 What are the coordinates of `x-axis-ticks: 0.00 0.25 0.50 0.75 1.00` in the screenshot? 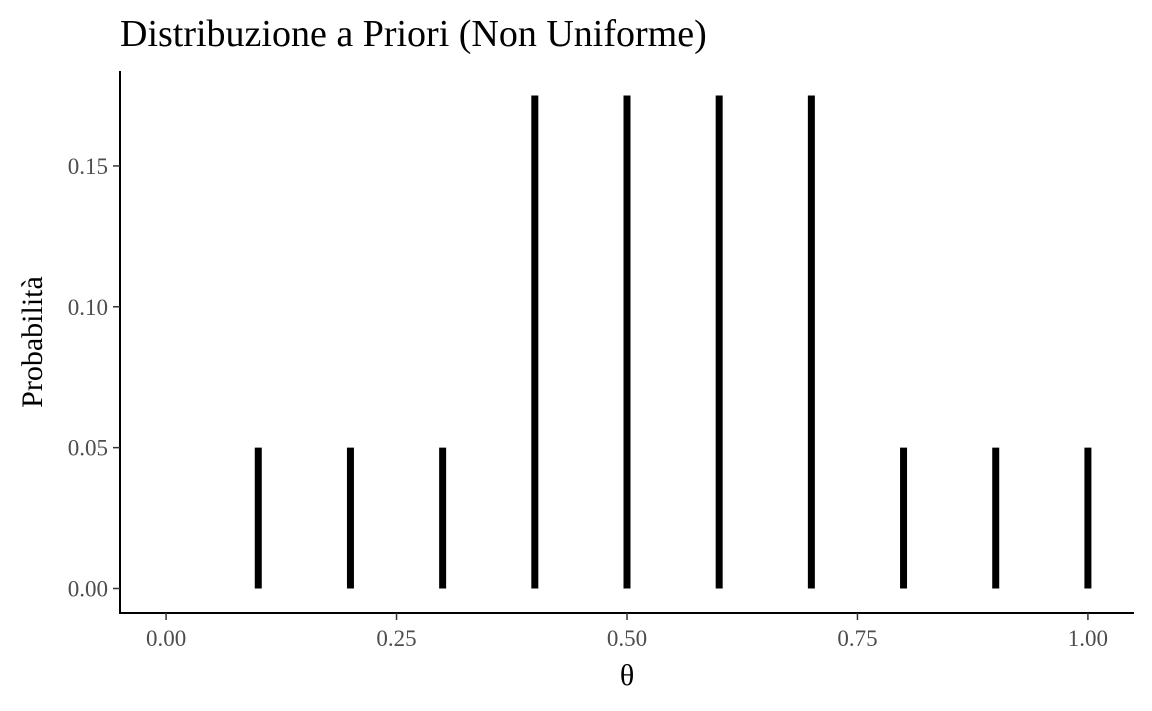 It's located at (627, 632).